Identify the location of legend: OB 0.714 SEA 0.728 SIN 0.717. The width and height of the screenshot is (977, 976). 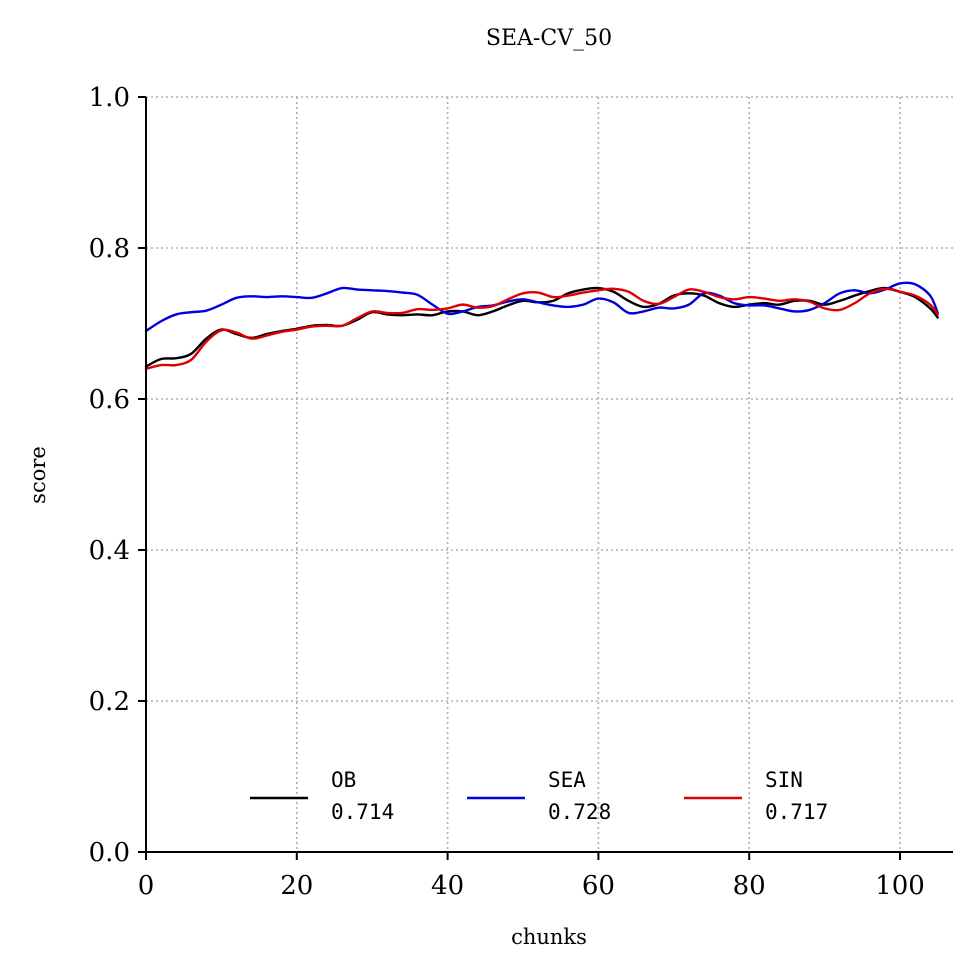
(539, 796).